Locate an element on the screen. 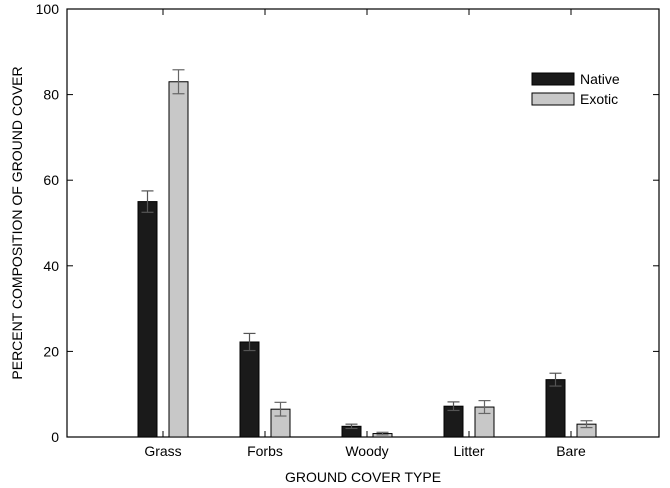 The image size is (670, 488). y-tick-label-1: 20 is located at coordinates (51, 351).